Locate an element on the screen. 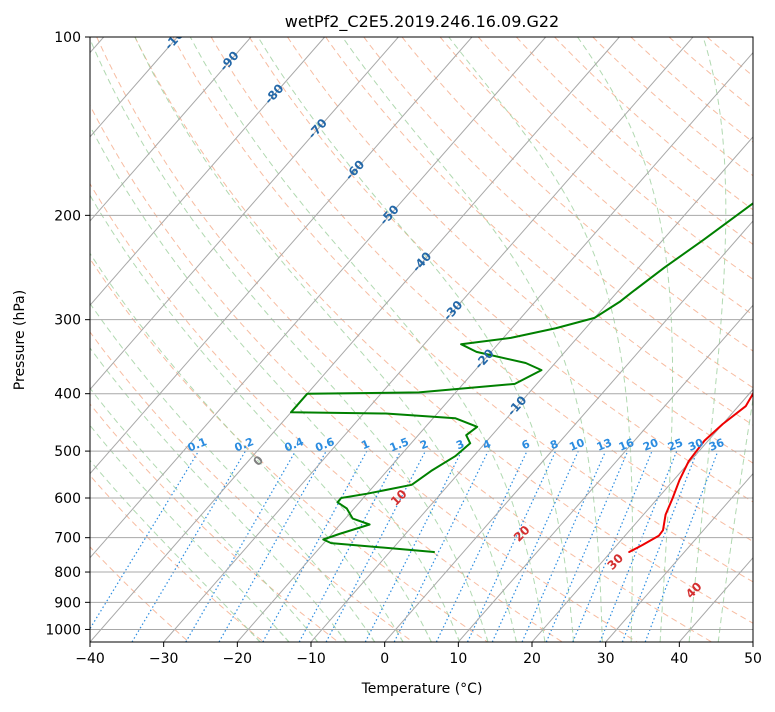 Image resolution: width=775 pixels, height=712 pixels. x-axis-label: Temperature (°C) is located at coordinates (422, 689).